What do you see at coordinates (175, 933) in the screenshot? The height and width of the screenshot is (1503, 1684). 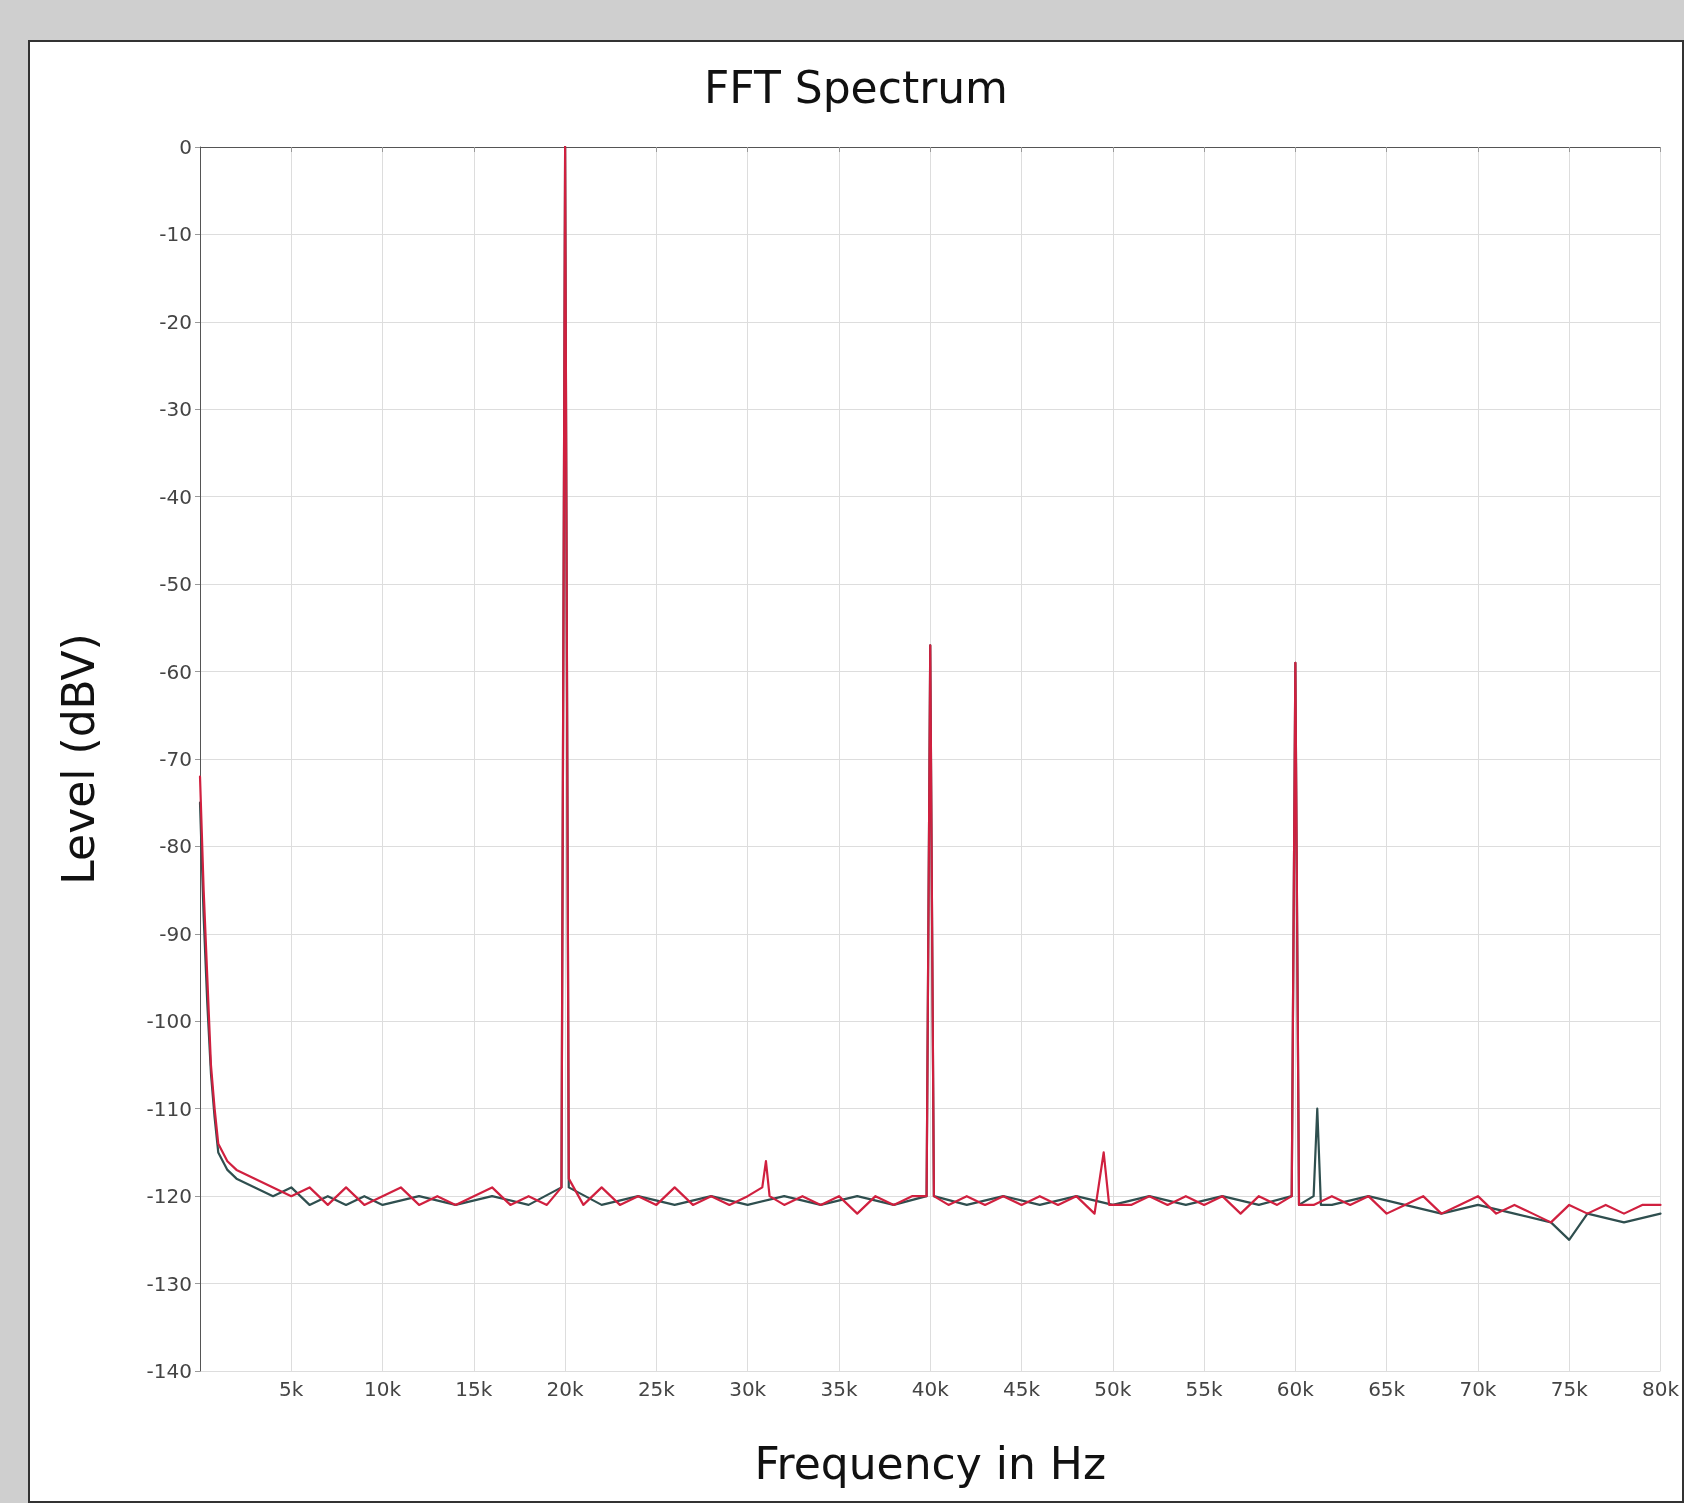 I see `y-tick-label: -90` at bounding box center [175, 933].